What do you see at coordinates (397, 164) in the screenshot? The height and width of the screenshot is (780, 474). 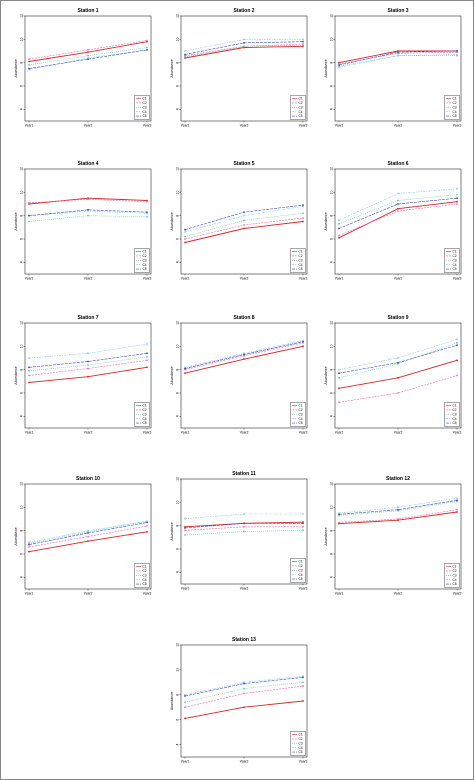 I see `chart-title: Station 6` at bounding box center [397, 164].